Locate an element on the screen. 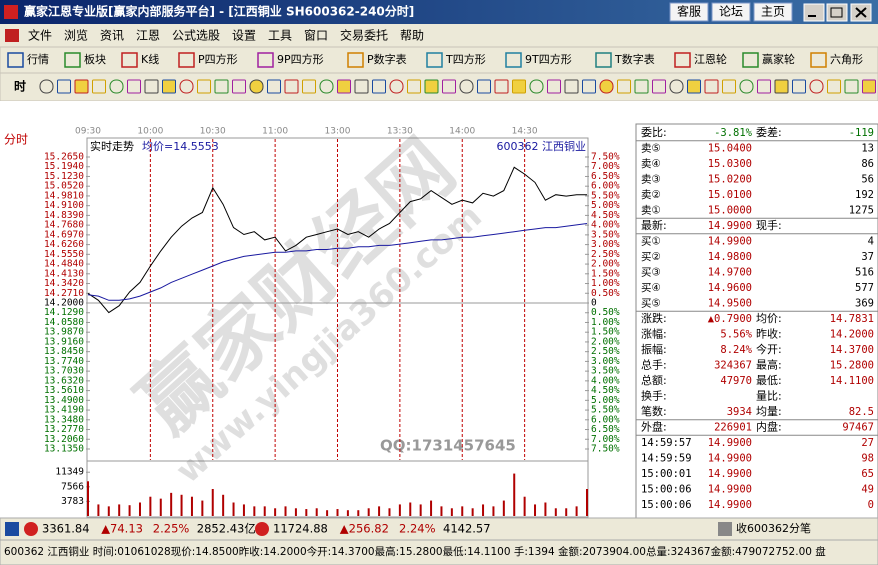 This screenshot has width=878, height=565. toolbar-item: T四方形 is located at coordinates (465, 59).